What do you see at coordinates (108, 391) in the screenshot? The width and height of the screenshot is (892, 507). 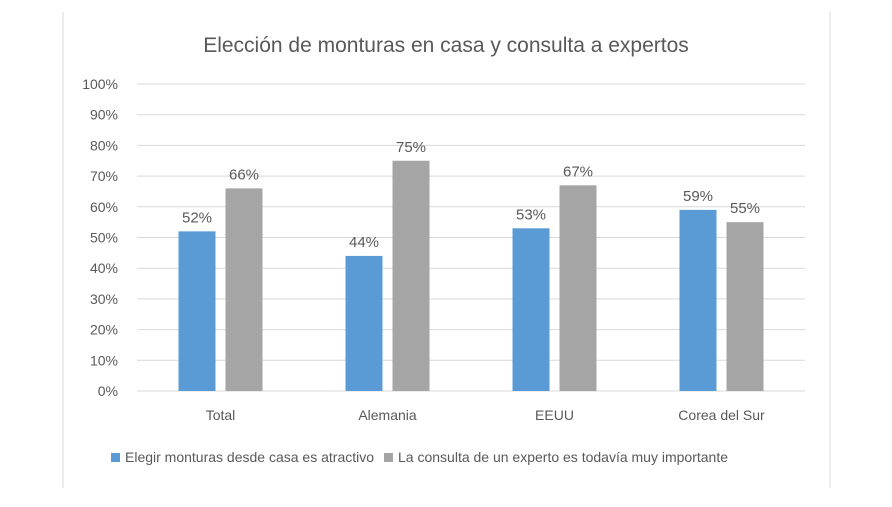 I see `y-tick-label: 0%` at bounding box center [108, 391].